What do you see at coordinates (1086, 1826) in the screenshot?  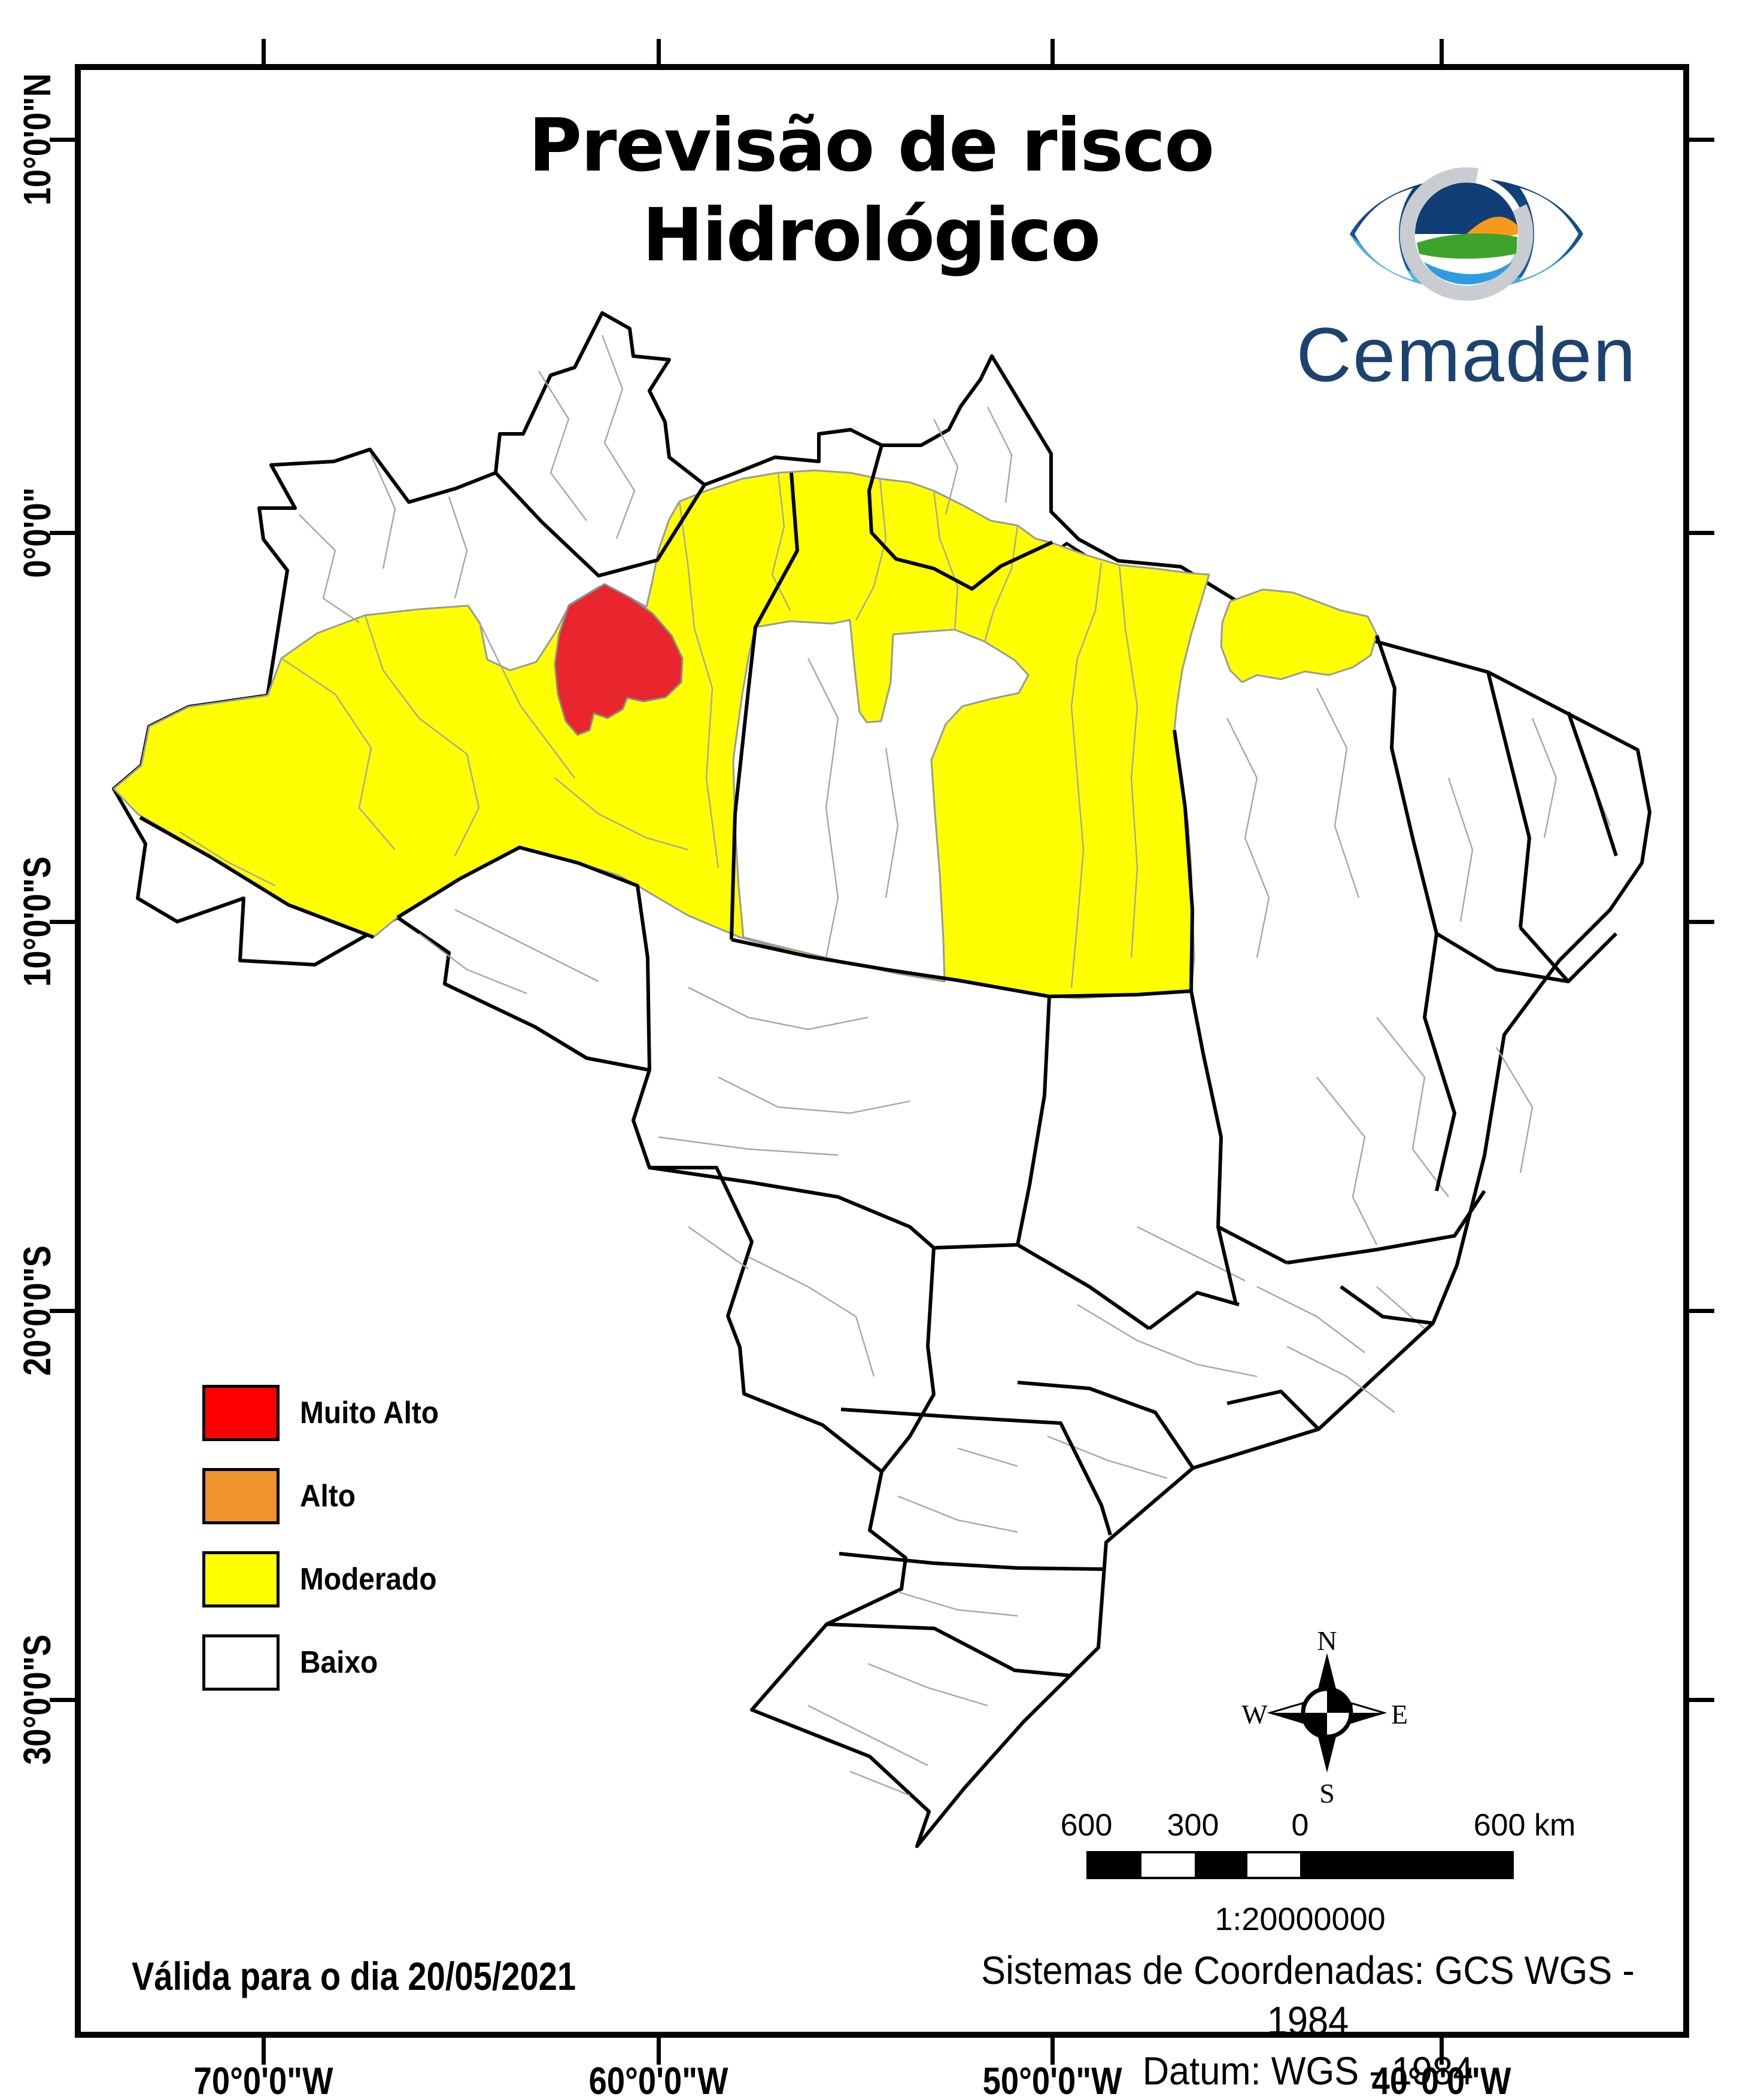 I see `scalebar-tick-label: 600` at bounding box center [1086, 1826].